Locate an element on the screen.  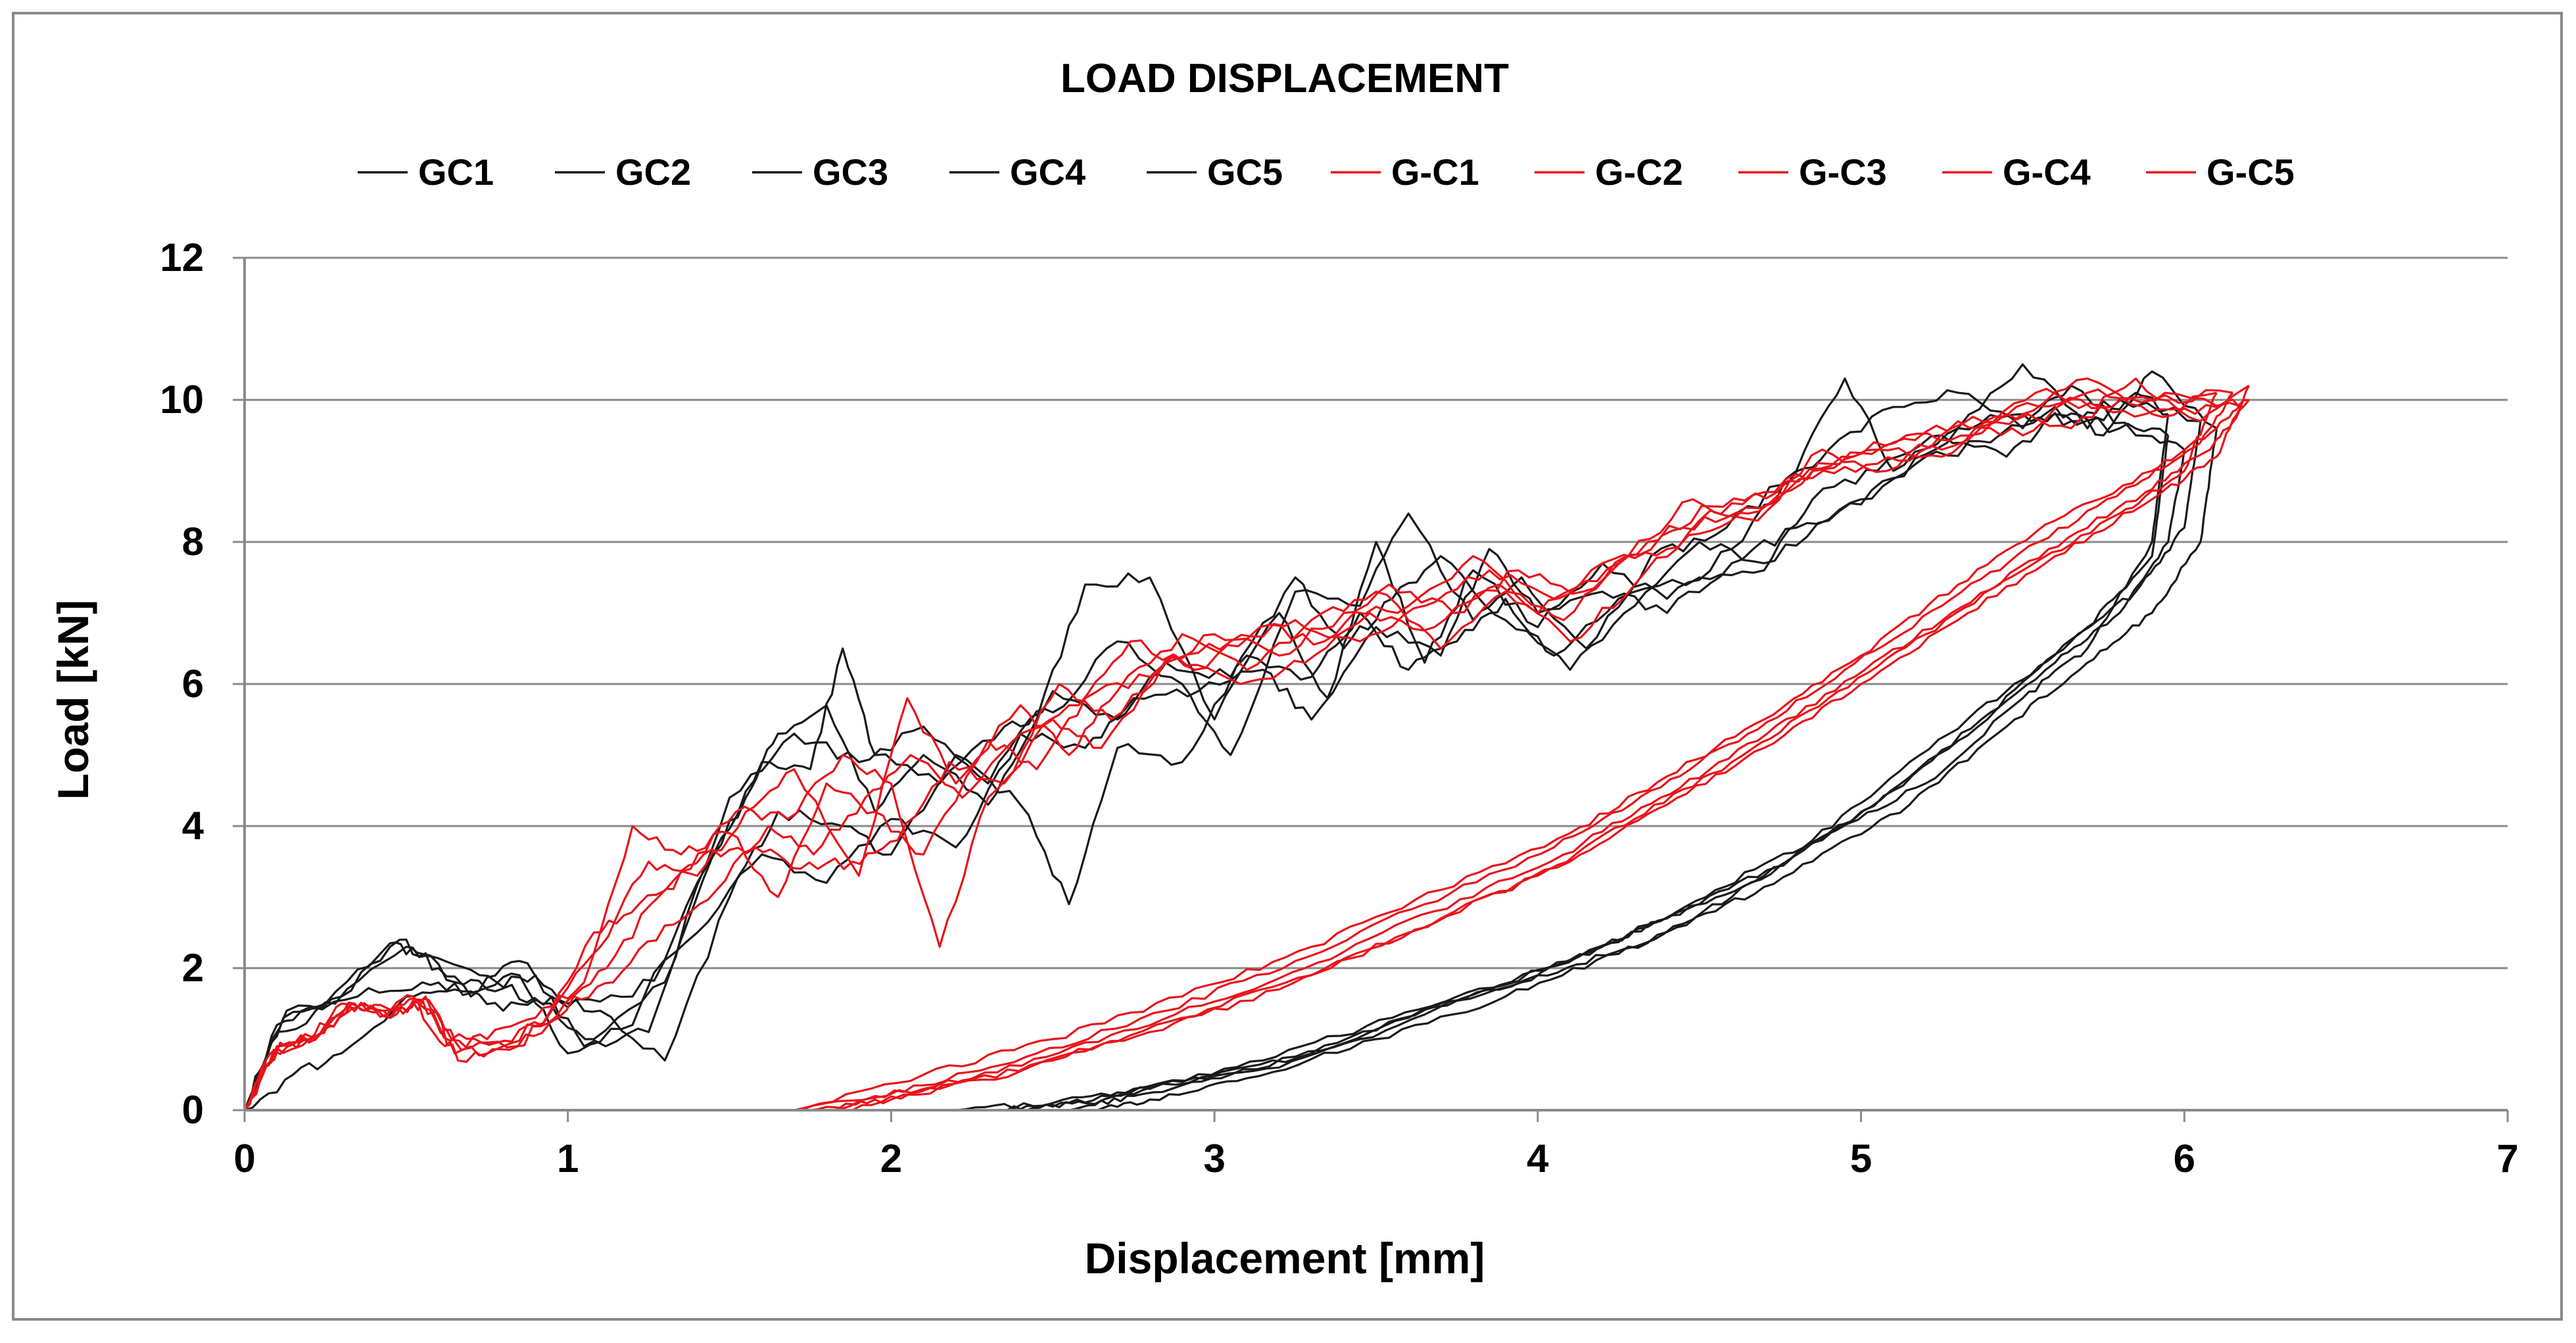
y-tick-label: 8 is located at coordinates (193, 542).